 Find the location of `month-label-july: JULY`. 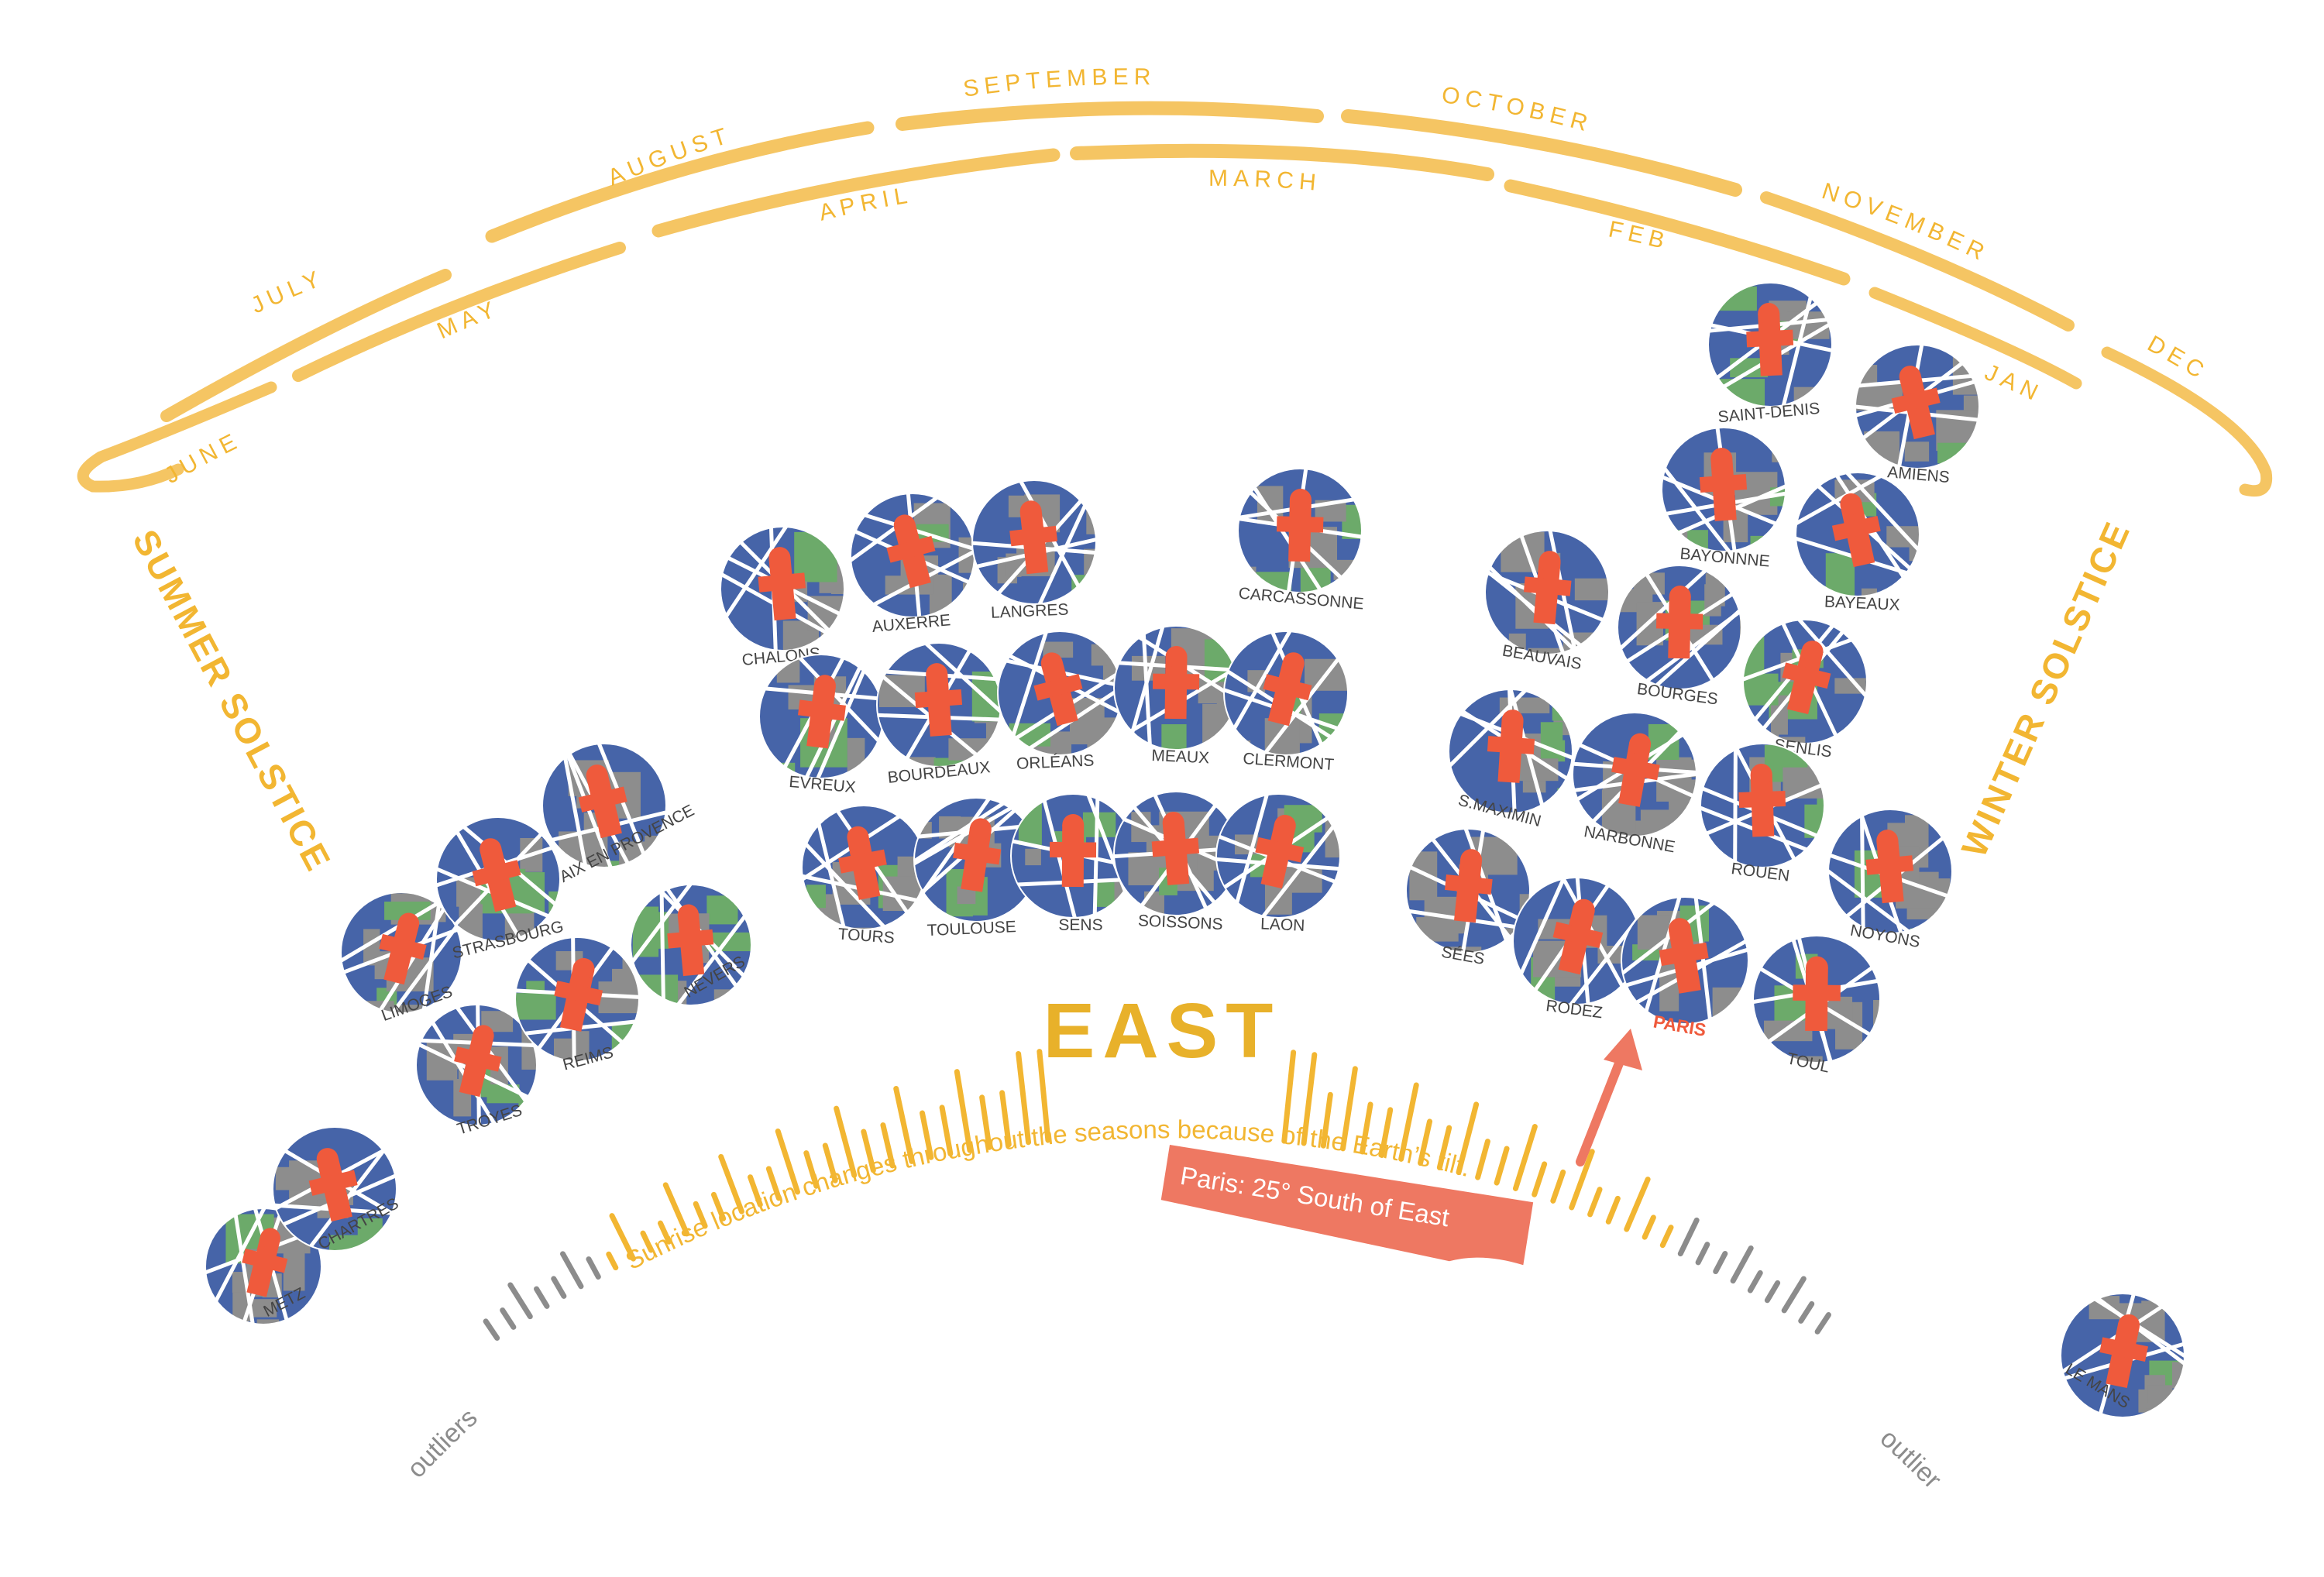

month-label-july: JULY is located at coordinates (287, 292).